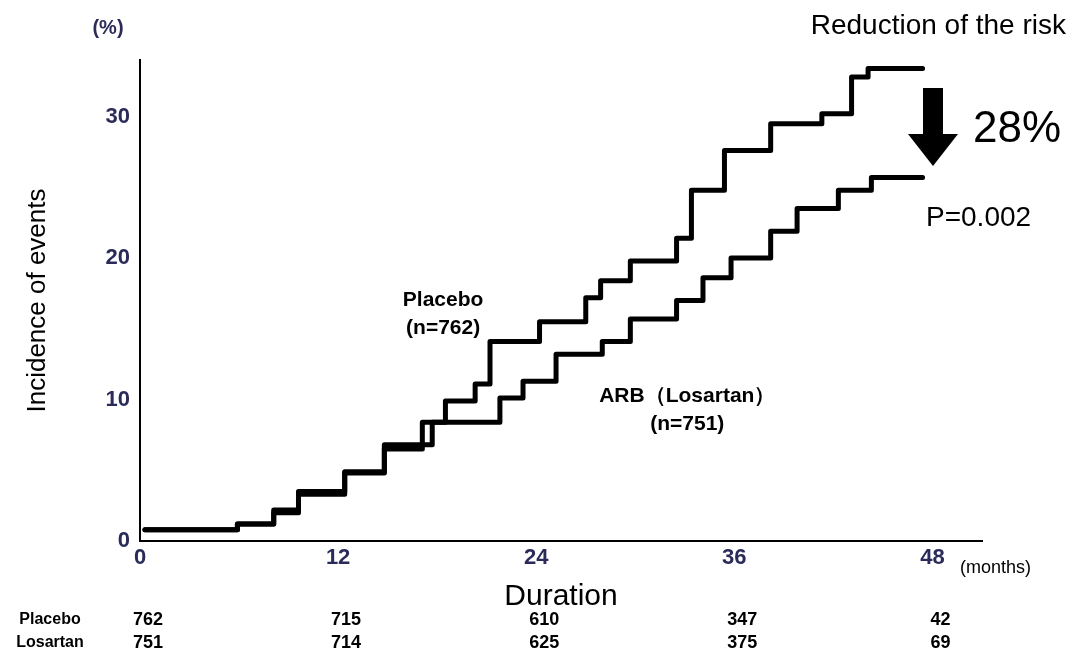 Image resolution: width=1076 pixels, height=655 pixels. What do you see at coordinates (938, 24) in the screenshot?
I see `text: Reduction of the risk` at bounding box center [938, 24].